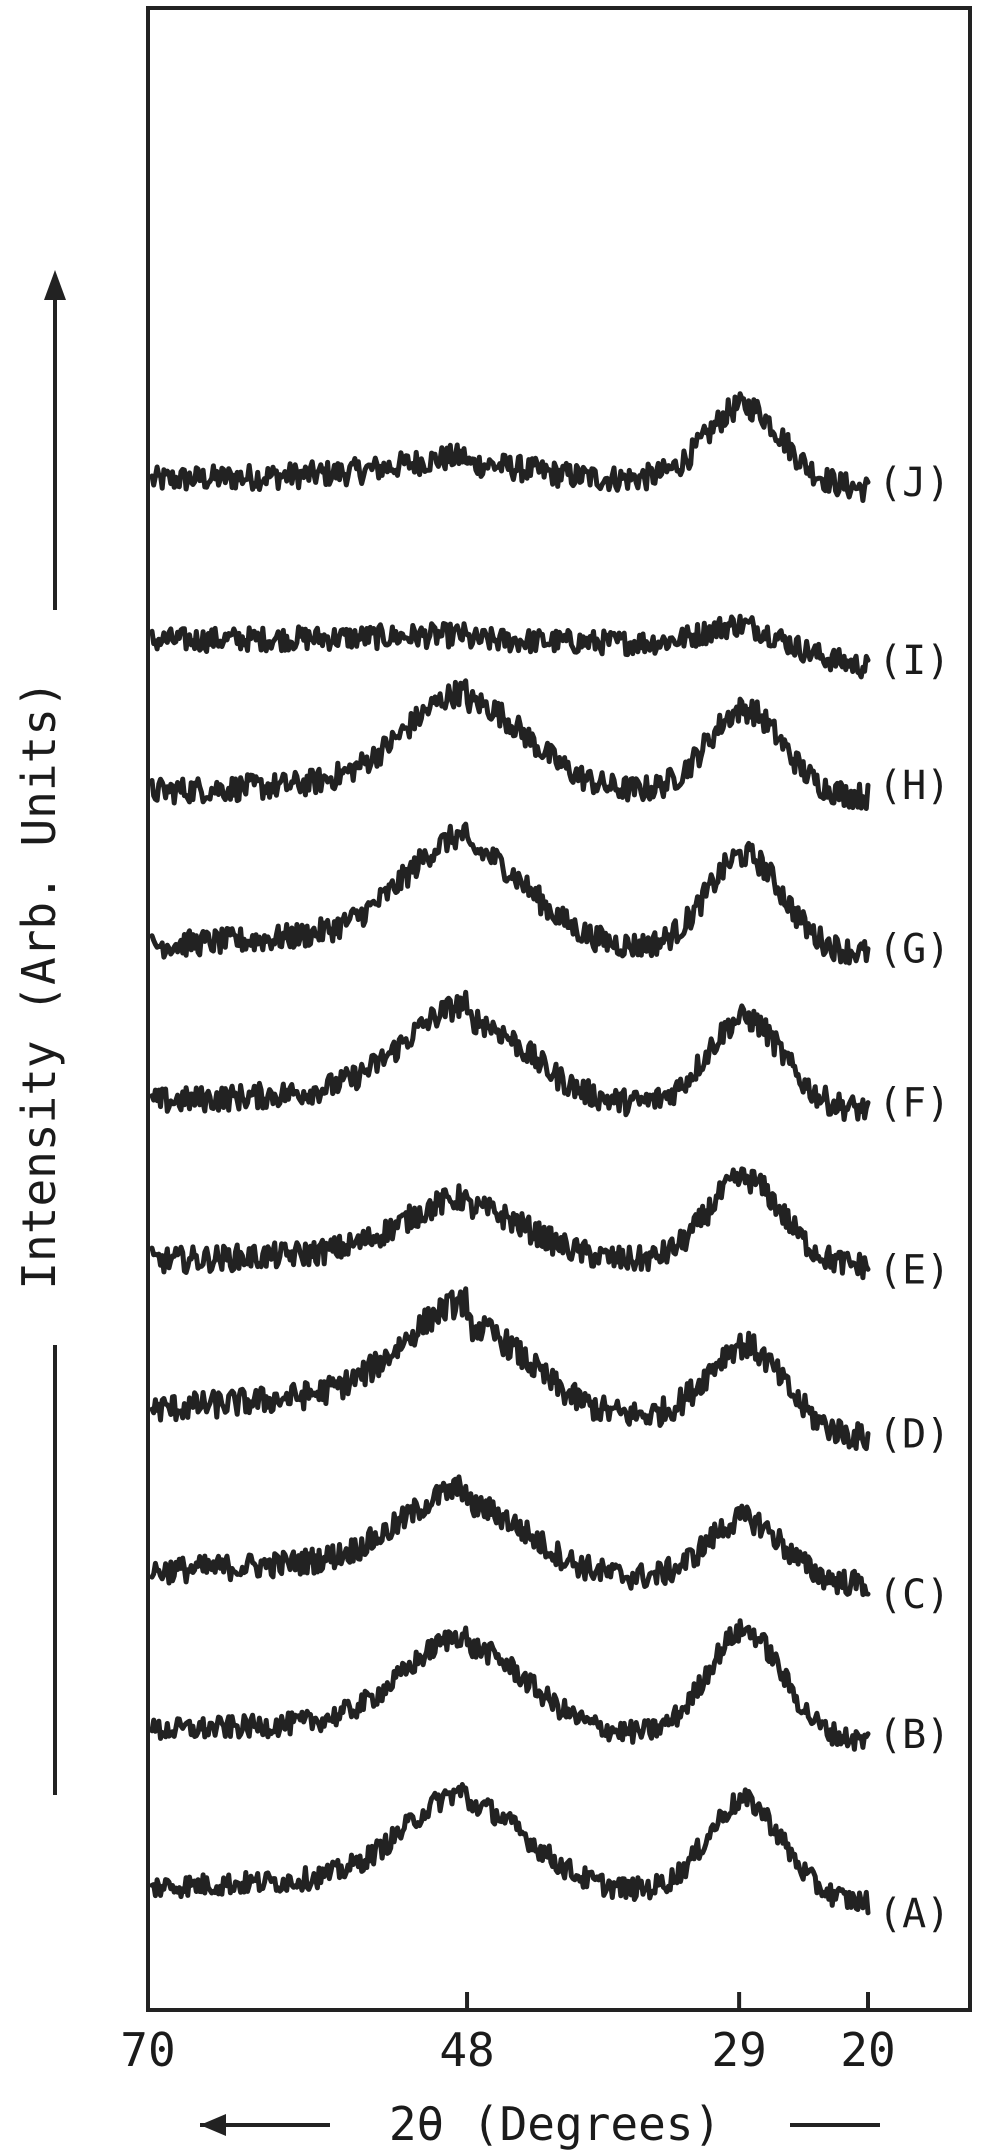 The height and width of the screenshot is (2153, 984). Describe the element at coordinates (738, 2050) in the screenshot. I see `x-tick-label: 29` at that location.